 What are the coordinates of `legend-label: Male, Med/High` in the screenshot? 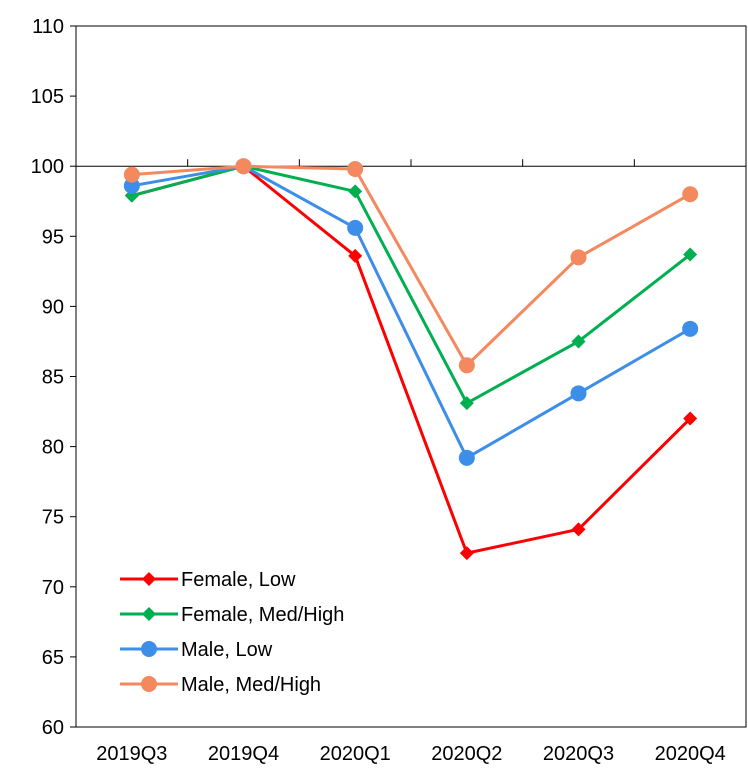 It's located at (251, 685).